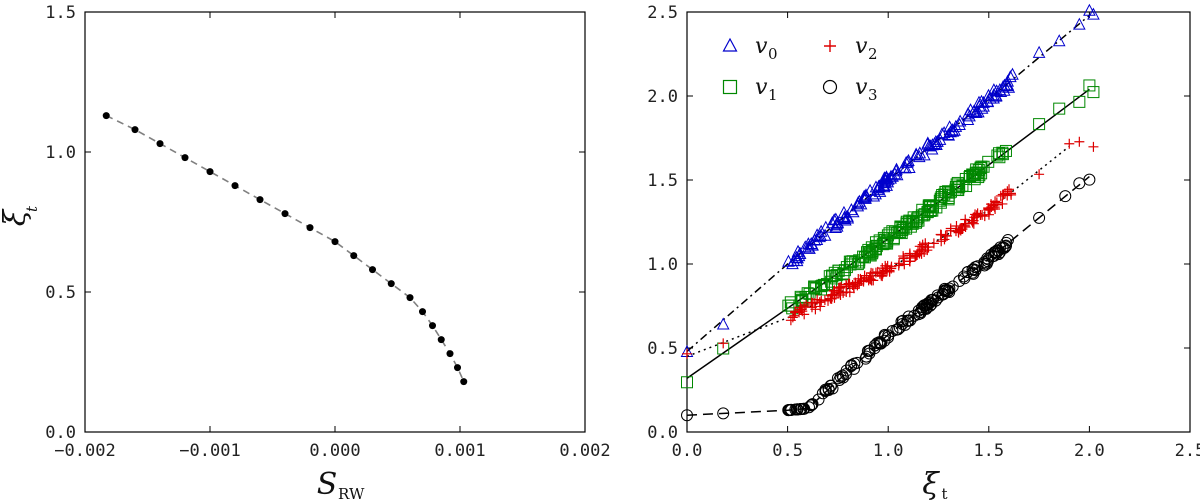  Describe the element at coordinates (873, 95) in the screenshot. I see `legend-label-sub: 3` at that location.